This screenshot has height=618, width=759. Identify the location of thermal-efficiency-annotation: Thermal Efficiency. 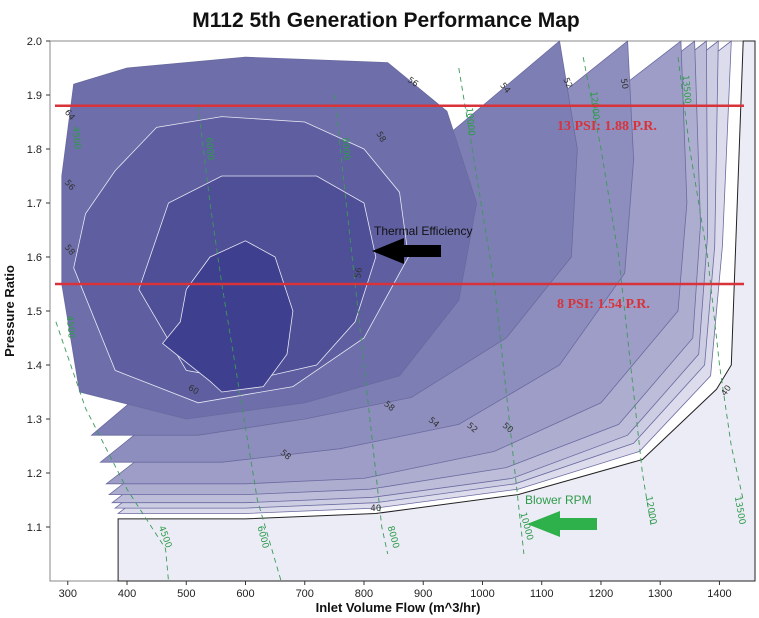
(423, 231).